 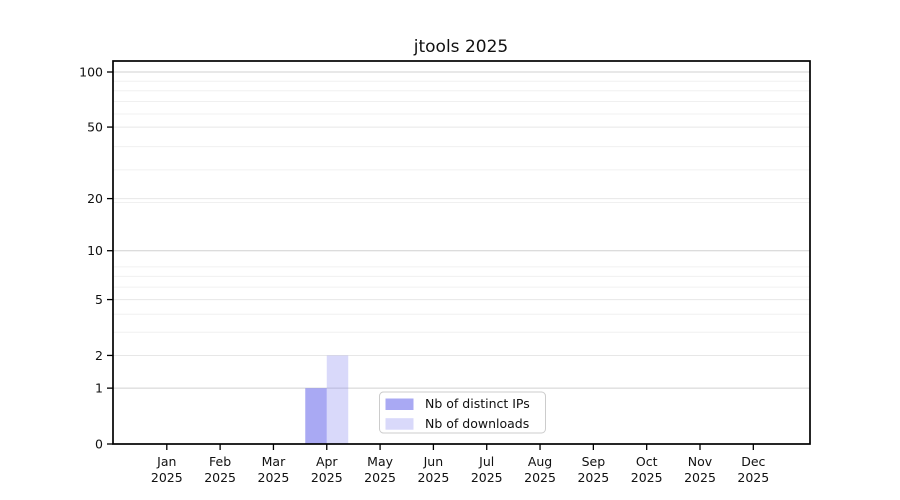 I want to click on bar-distinct-ips, so click(x=316, y=416).